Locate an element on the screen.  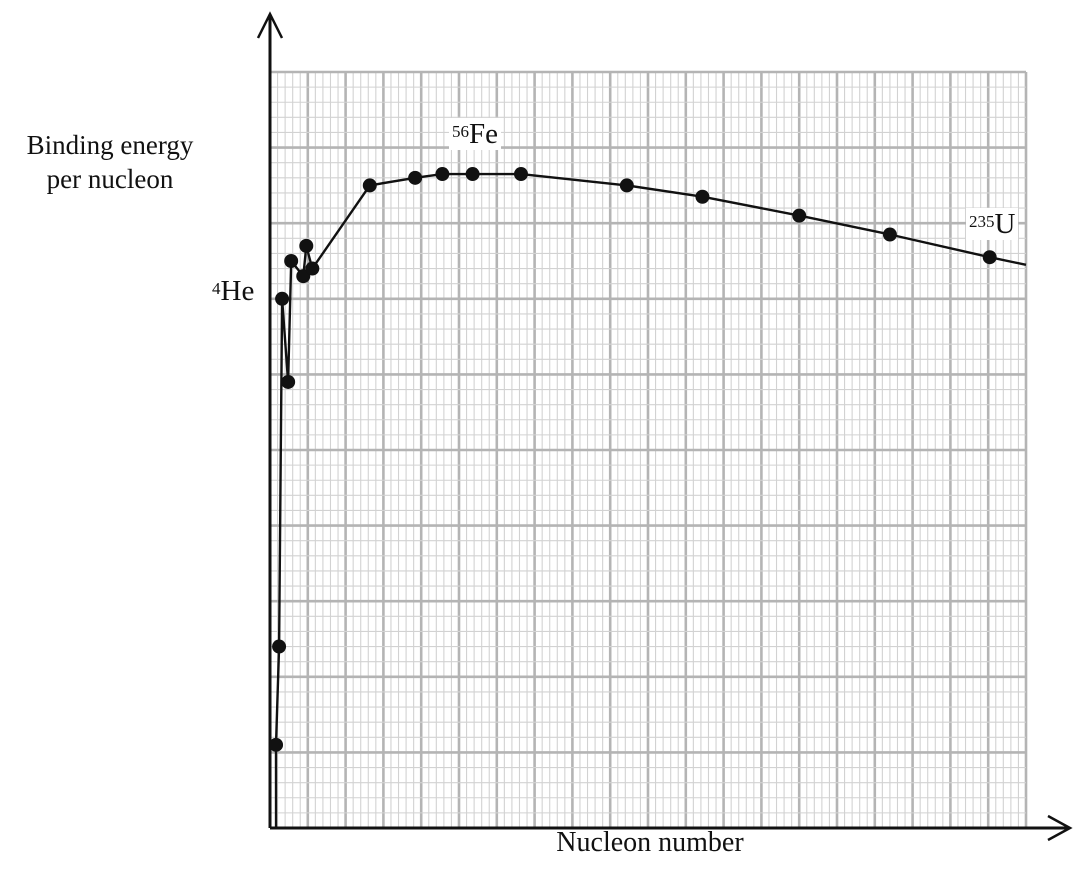
y-axis-label: Binding energy per nucleon is located at coordinates (110, 162).